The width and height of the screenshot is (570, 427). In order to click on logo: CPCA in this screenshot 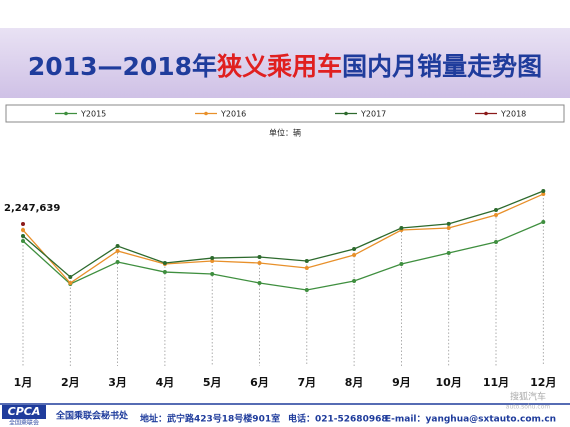, I will do `click(24, 411)`.